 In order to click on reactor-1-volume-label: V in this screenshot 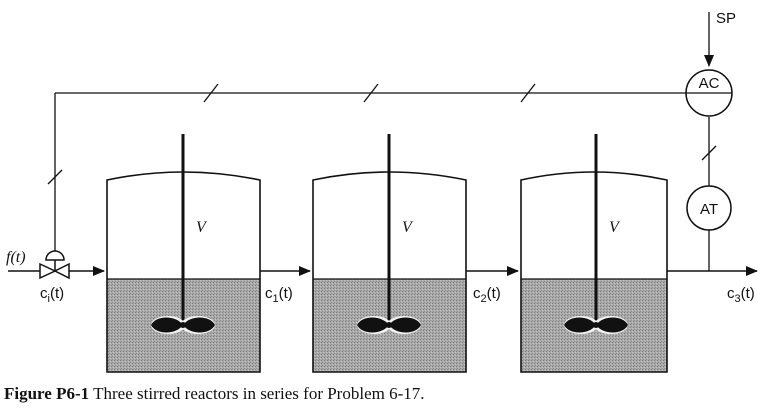, I will do `click(202, 227)`.